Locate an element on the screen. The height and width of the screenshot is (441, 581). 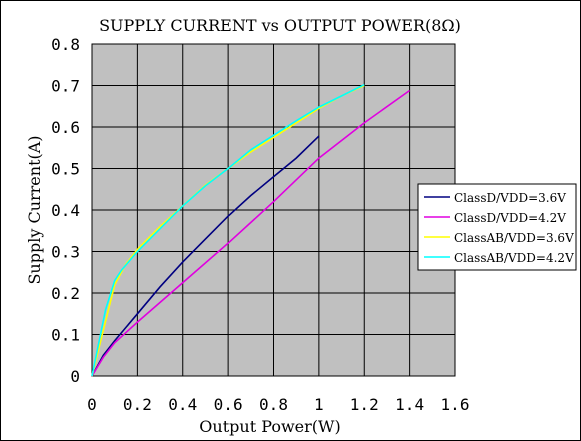
y-tick-label: 0.4 is located at coordinates (65, 210).